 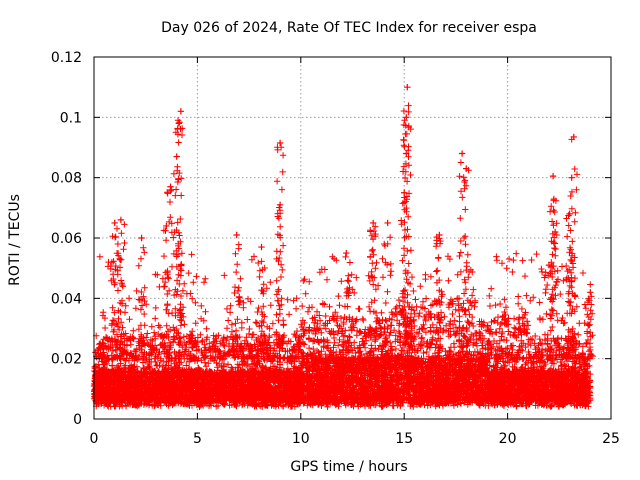 I want to click on y-tick-label: 0.08, so click(x=66, y=179).